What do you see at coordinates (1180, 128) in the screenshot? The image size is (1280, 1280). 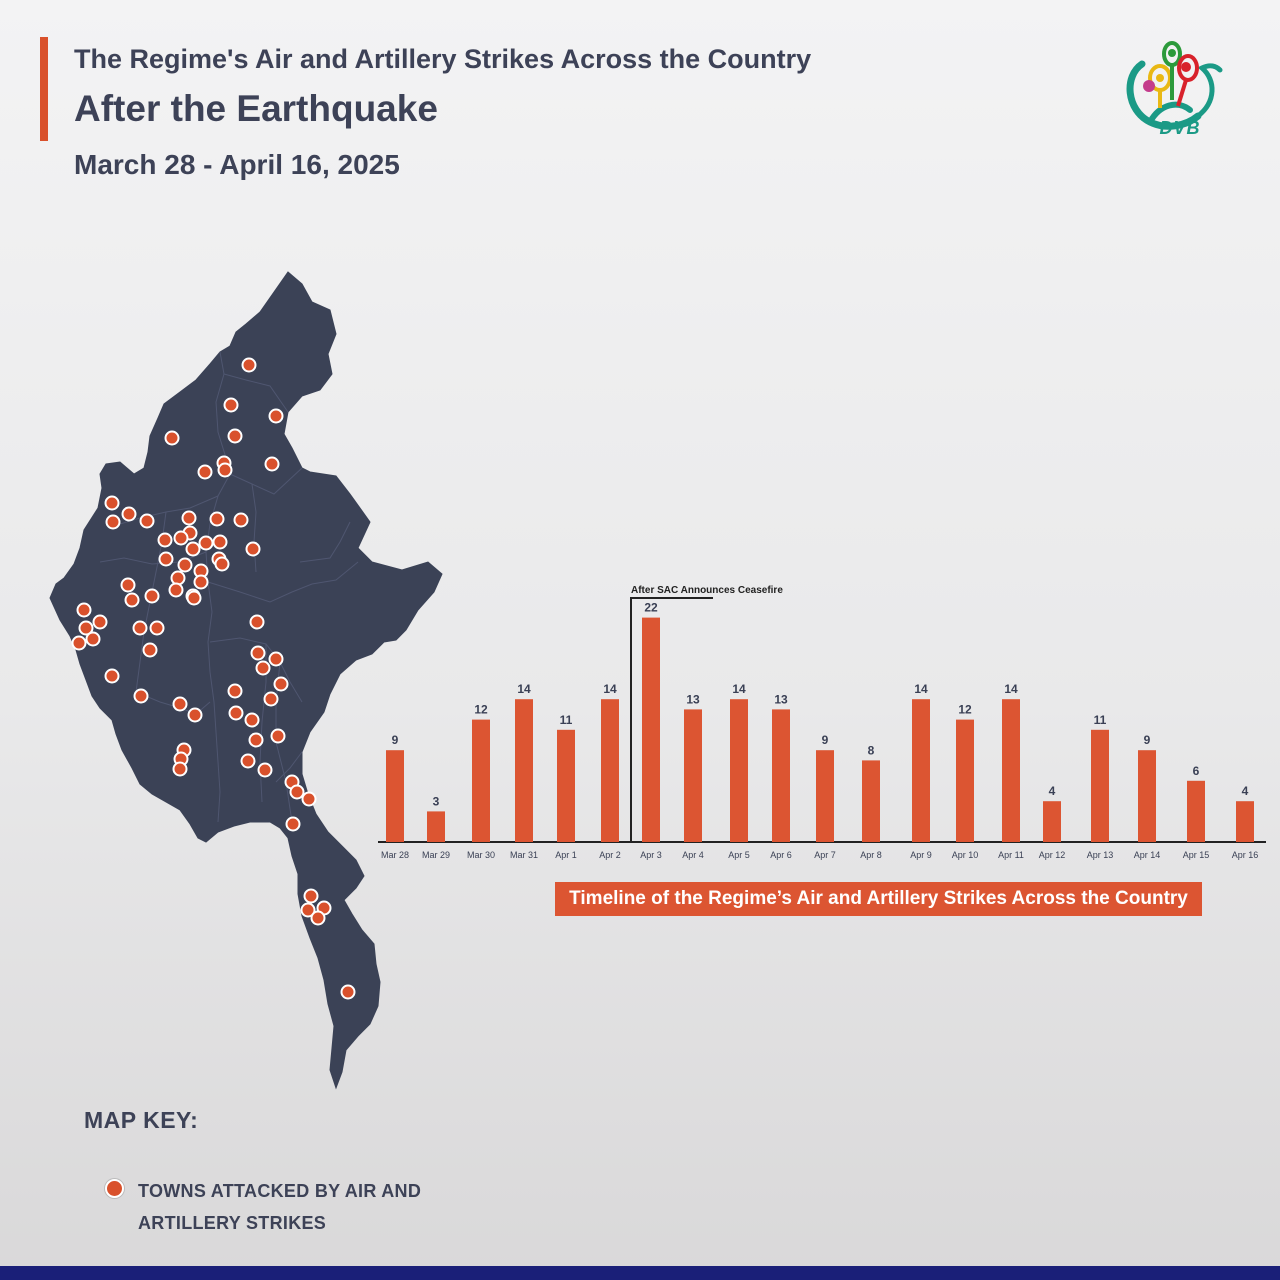 I see `logo-text: DVB` at bounding box center [1180, 128].